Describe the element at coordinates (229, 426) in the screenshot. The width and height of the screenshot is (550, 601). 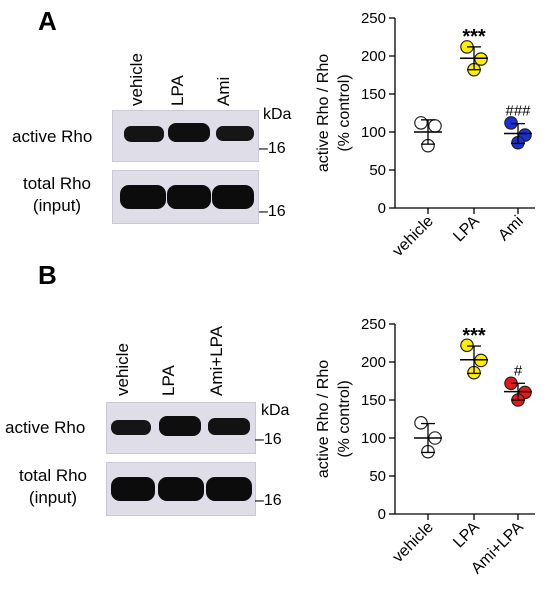
I see `band-ami-lpa-active-b` at that location.